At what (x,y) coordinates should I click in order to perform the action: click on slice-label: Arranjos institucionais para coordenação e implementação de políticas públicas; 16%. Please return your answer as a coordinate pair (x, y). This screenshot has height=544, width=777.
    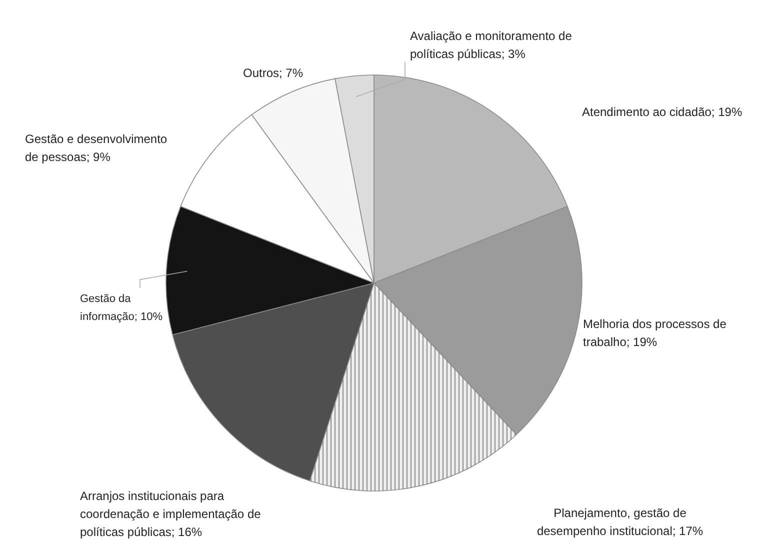
    Looking at the image, I should click on (171, 514).